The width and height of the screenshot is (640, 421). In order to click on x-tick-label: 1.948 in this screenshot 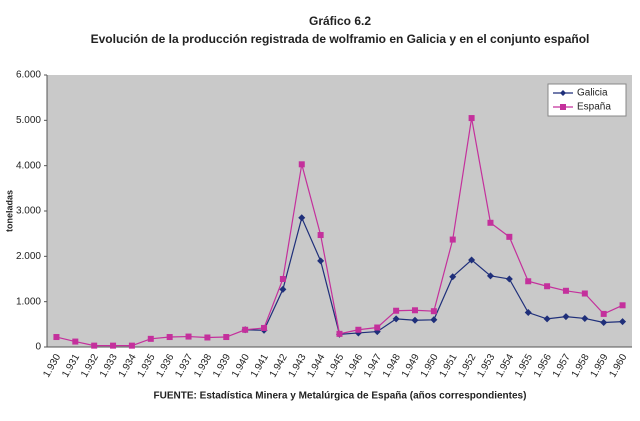, I will do `click(392, 366)`.